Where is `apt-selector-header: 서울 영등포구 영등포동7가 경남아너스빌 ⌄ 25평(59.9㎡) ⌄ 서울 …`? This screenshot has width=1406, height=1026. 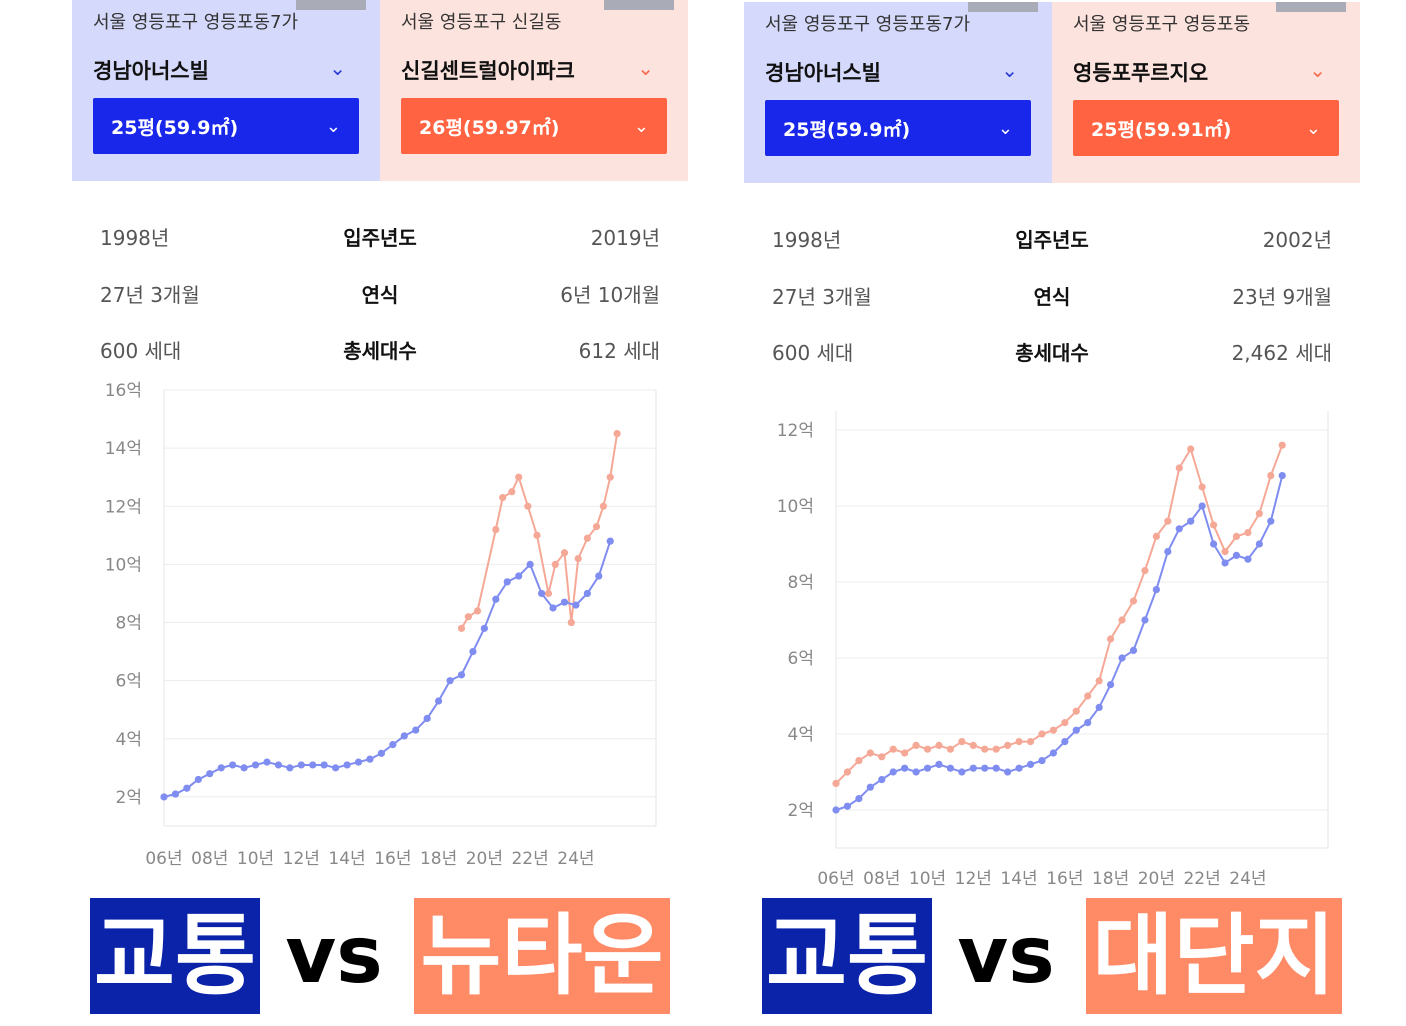 apt-selector-header: 서울 영등포구 영등포동7가 경남아너스빌 ⌄ 25평(59.9㎡) ⌄ 서울 … is located at coordinates (1052, 92).